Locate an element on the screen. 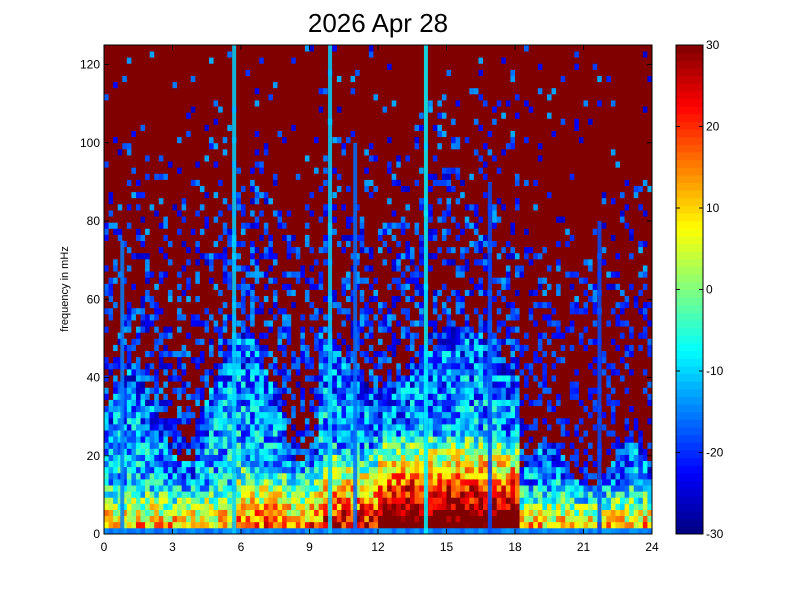  colorbar-tick-label: -30 is located at coordinates (715, 534).